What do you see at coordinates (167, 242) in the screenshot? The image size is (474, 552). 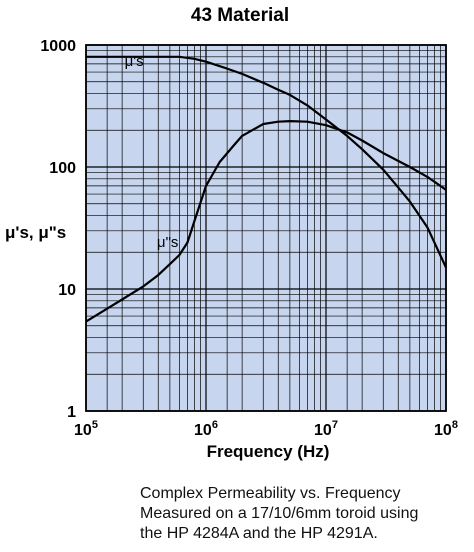 I see `series-label: μ"s` at bounding box center [167, 242].